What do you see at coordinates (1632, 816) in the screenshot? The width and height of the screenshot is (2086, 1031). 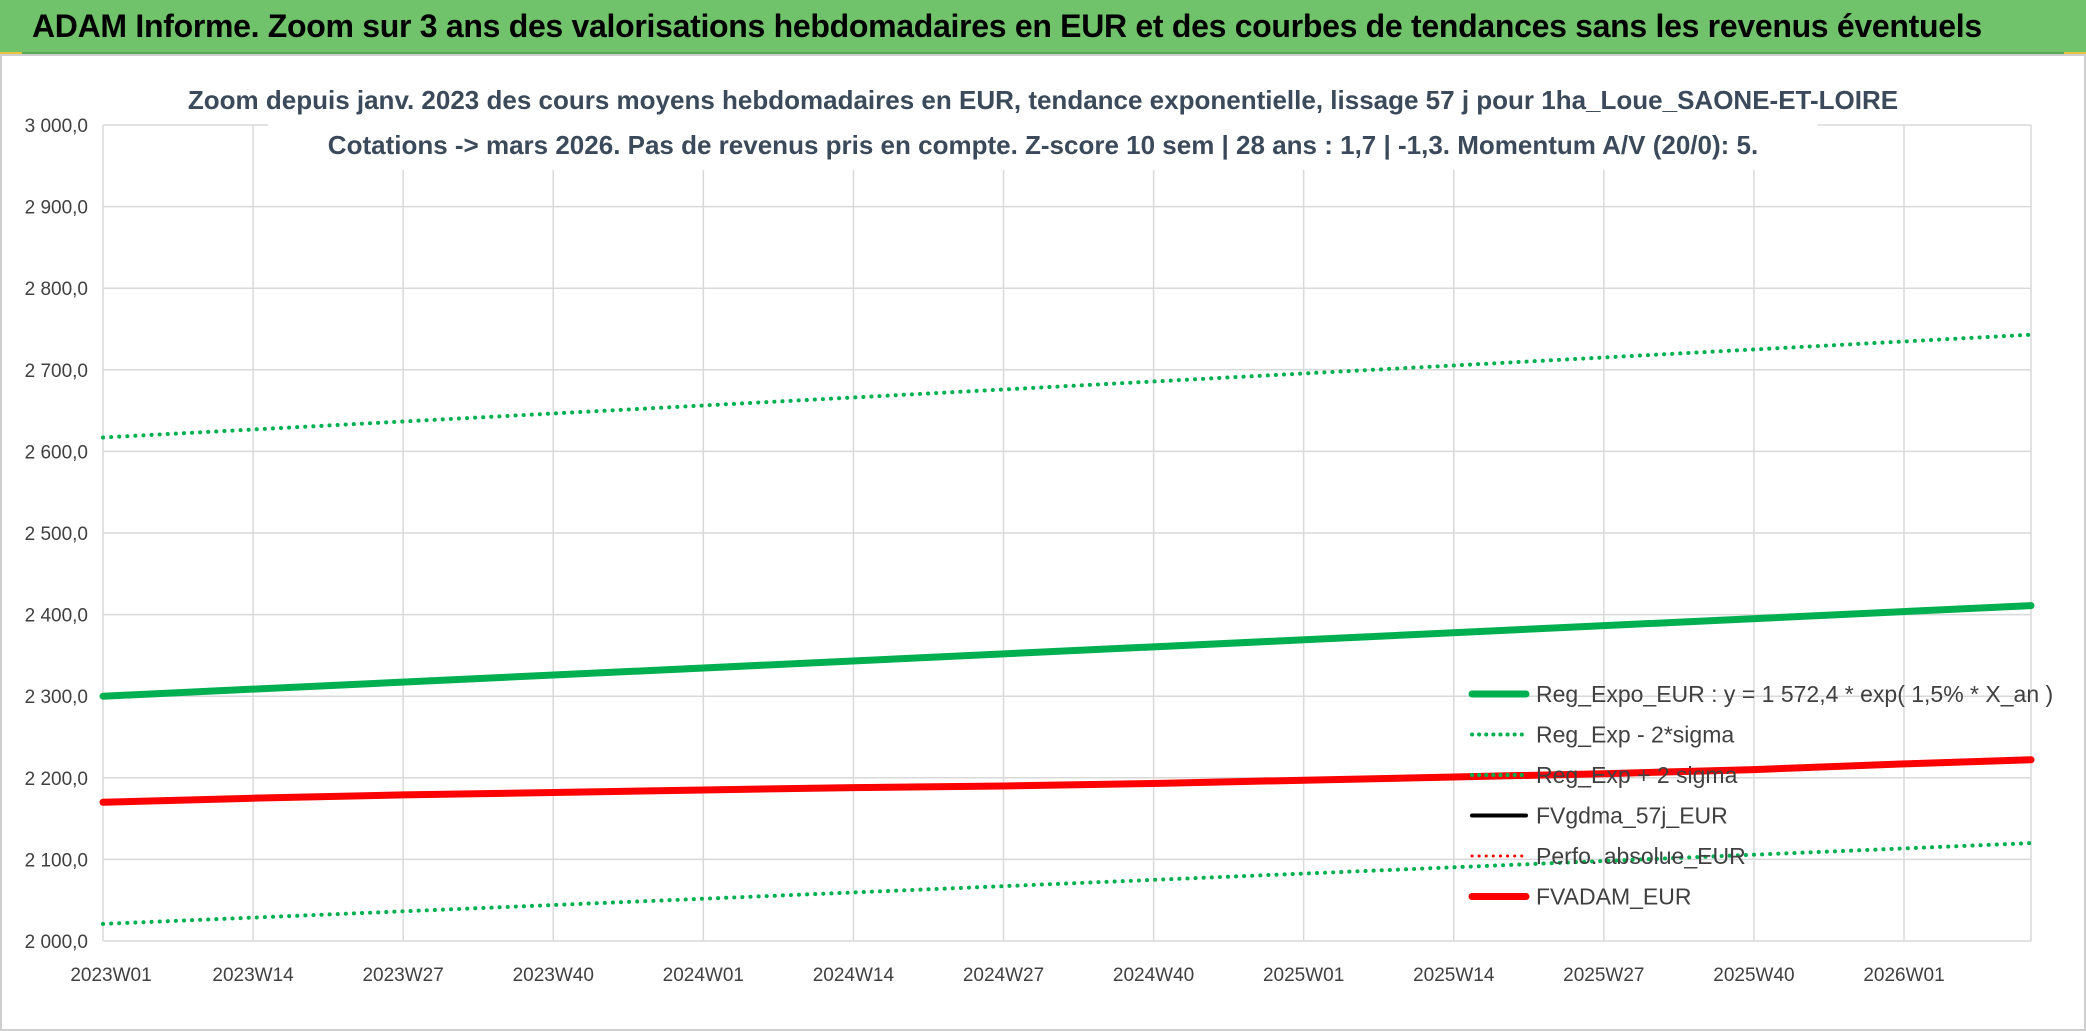 I see `legend-label-3: FVgdma_57j_EUR` at bounding box center [1632, 816].